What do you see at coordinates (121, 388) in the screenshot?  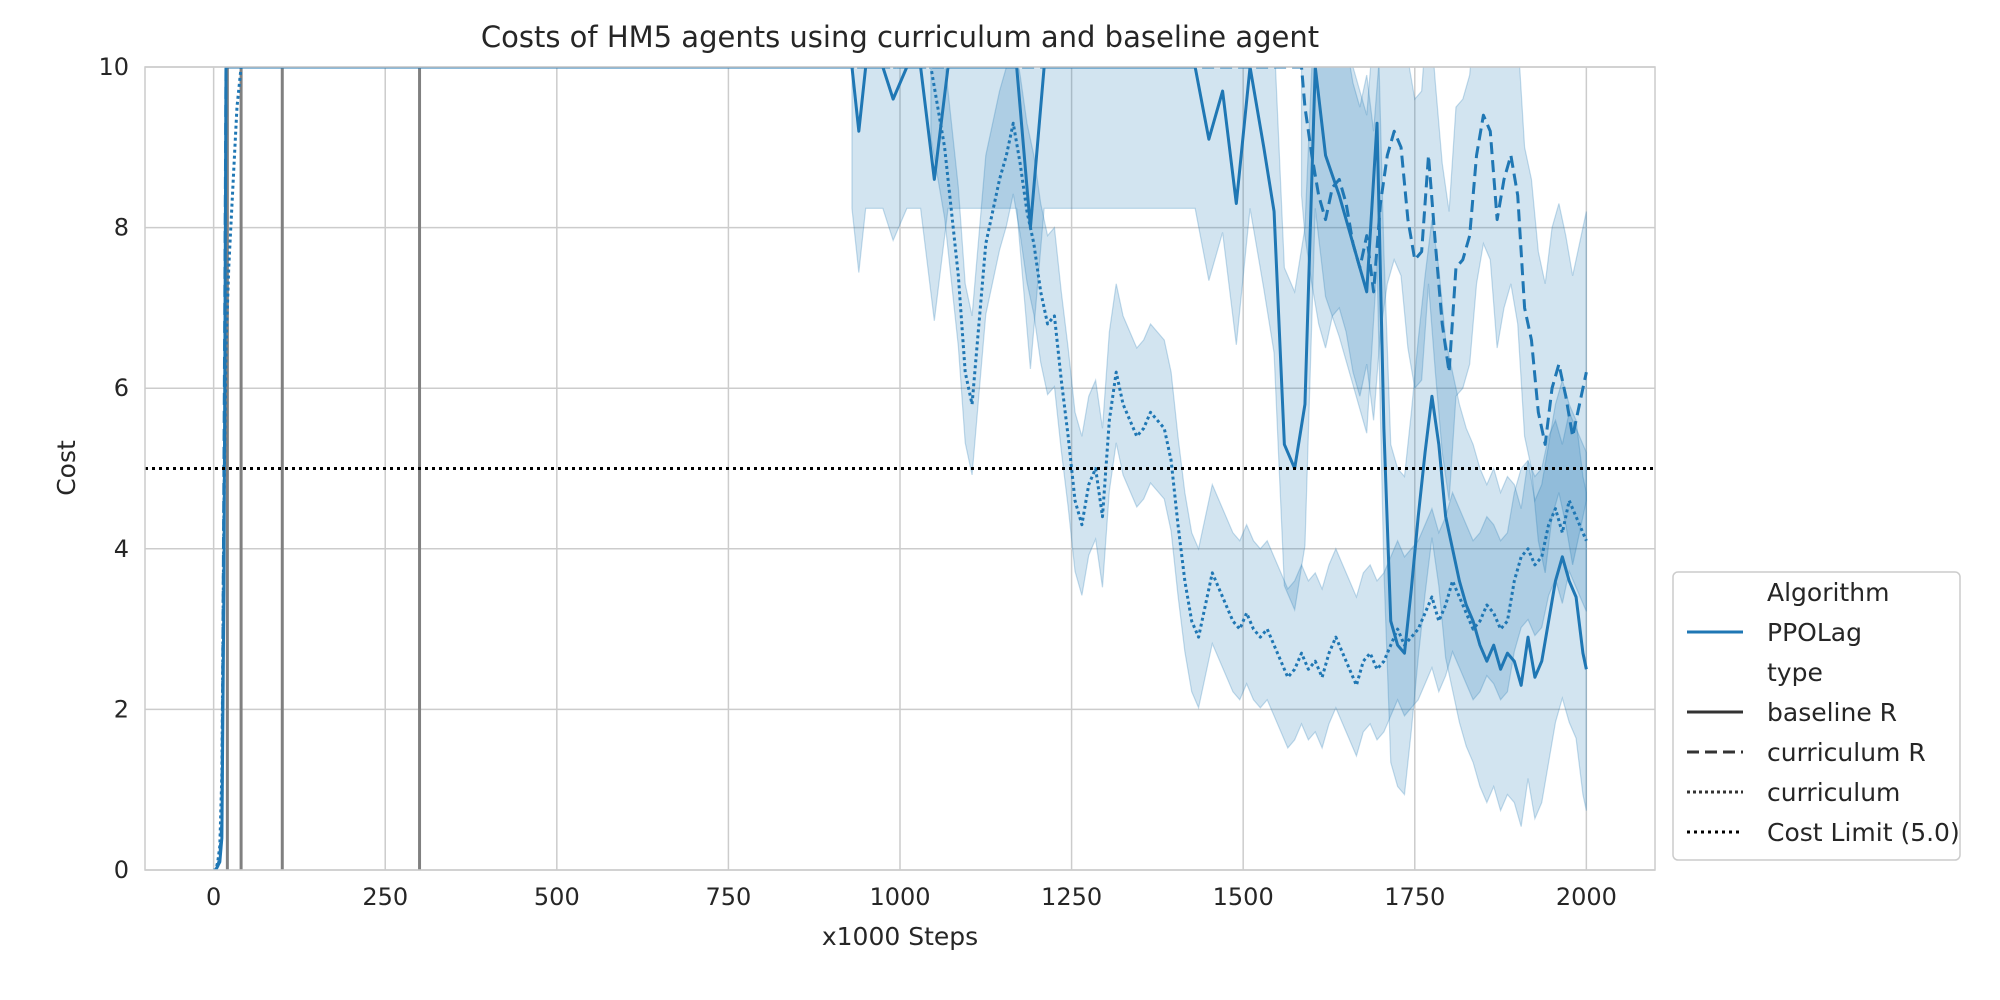 I see `y-tick-label: 6` at bounding box center [121, 388].